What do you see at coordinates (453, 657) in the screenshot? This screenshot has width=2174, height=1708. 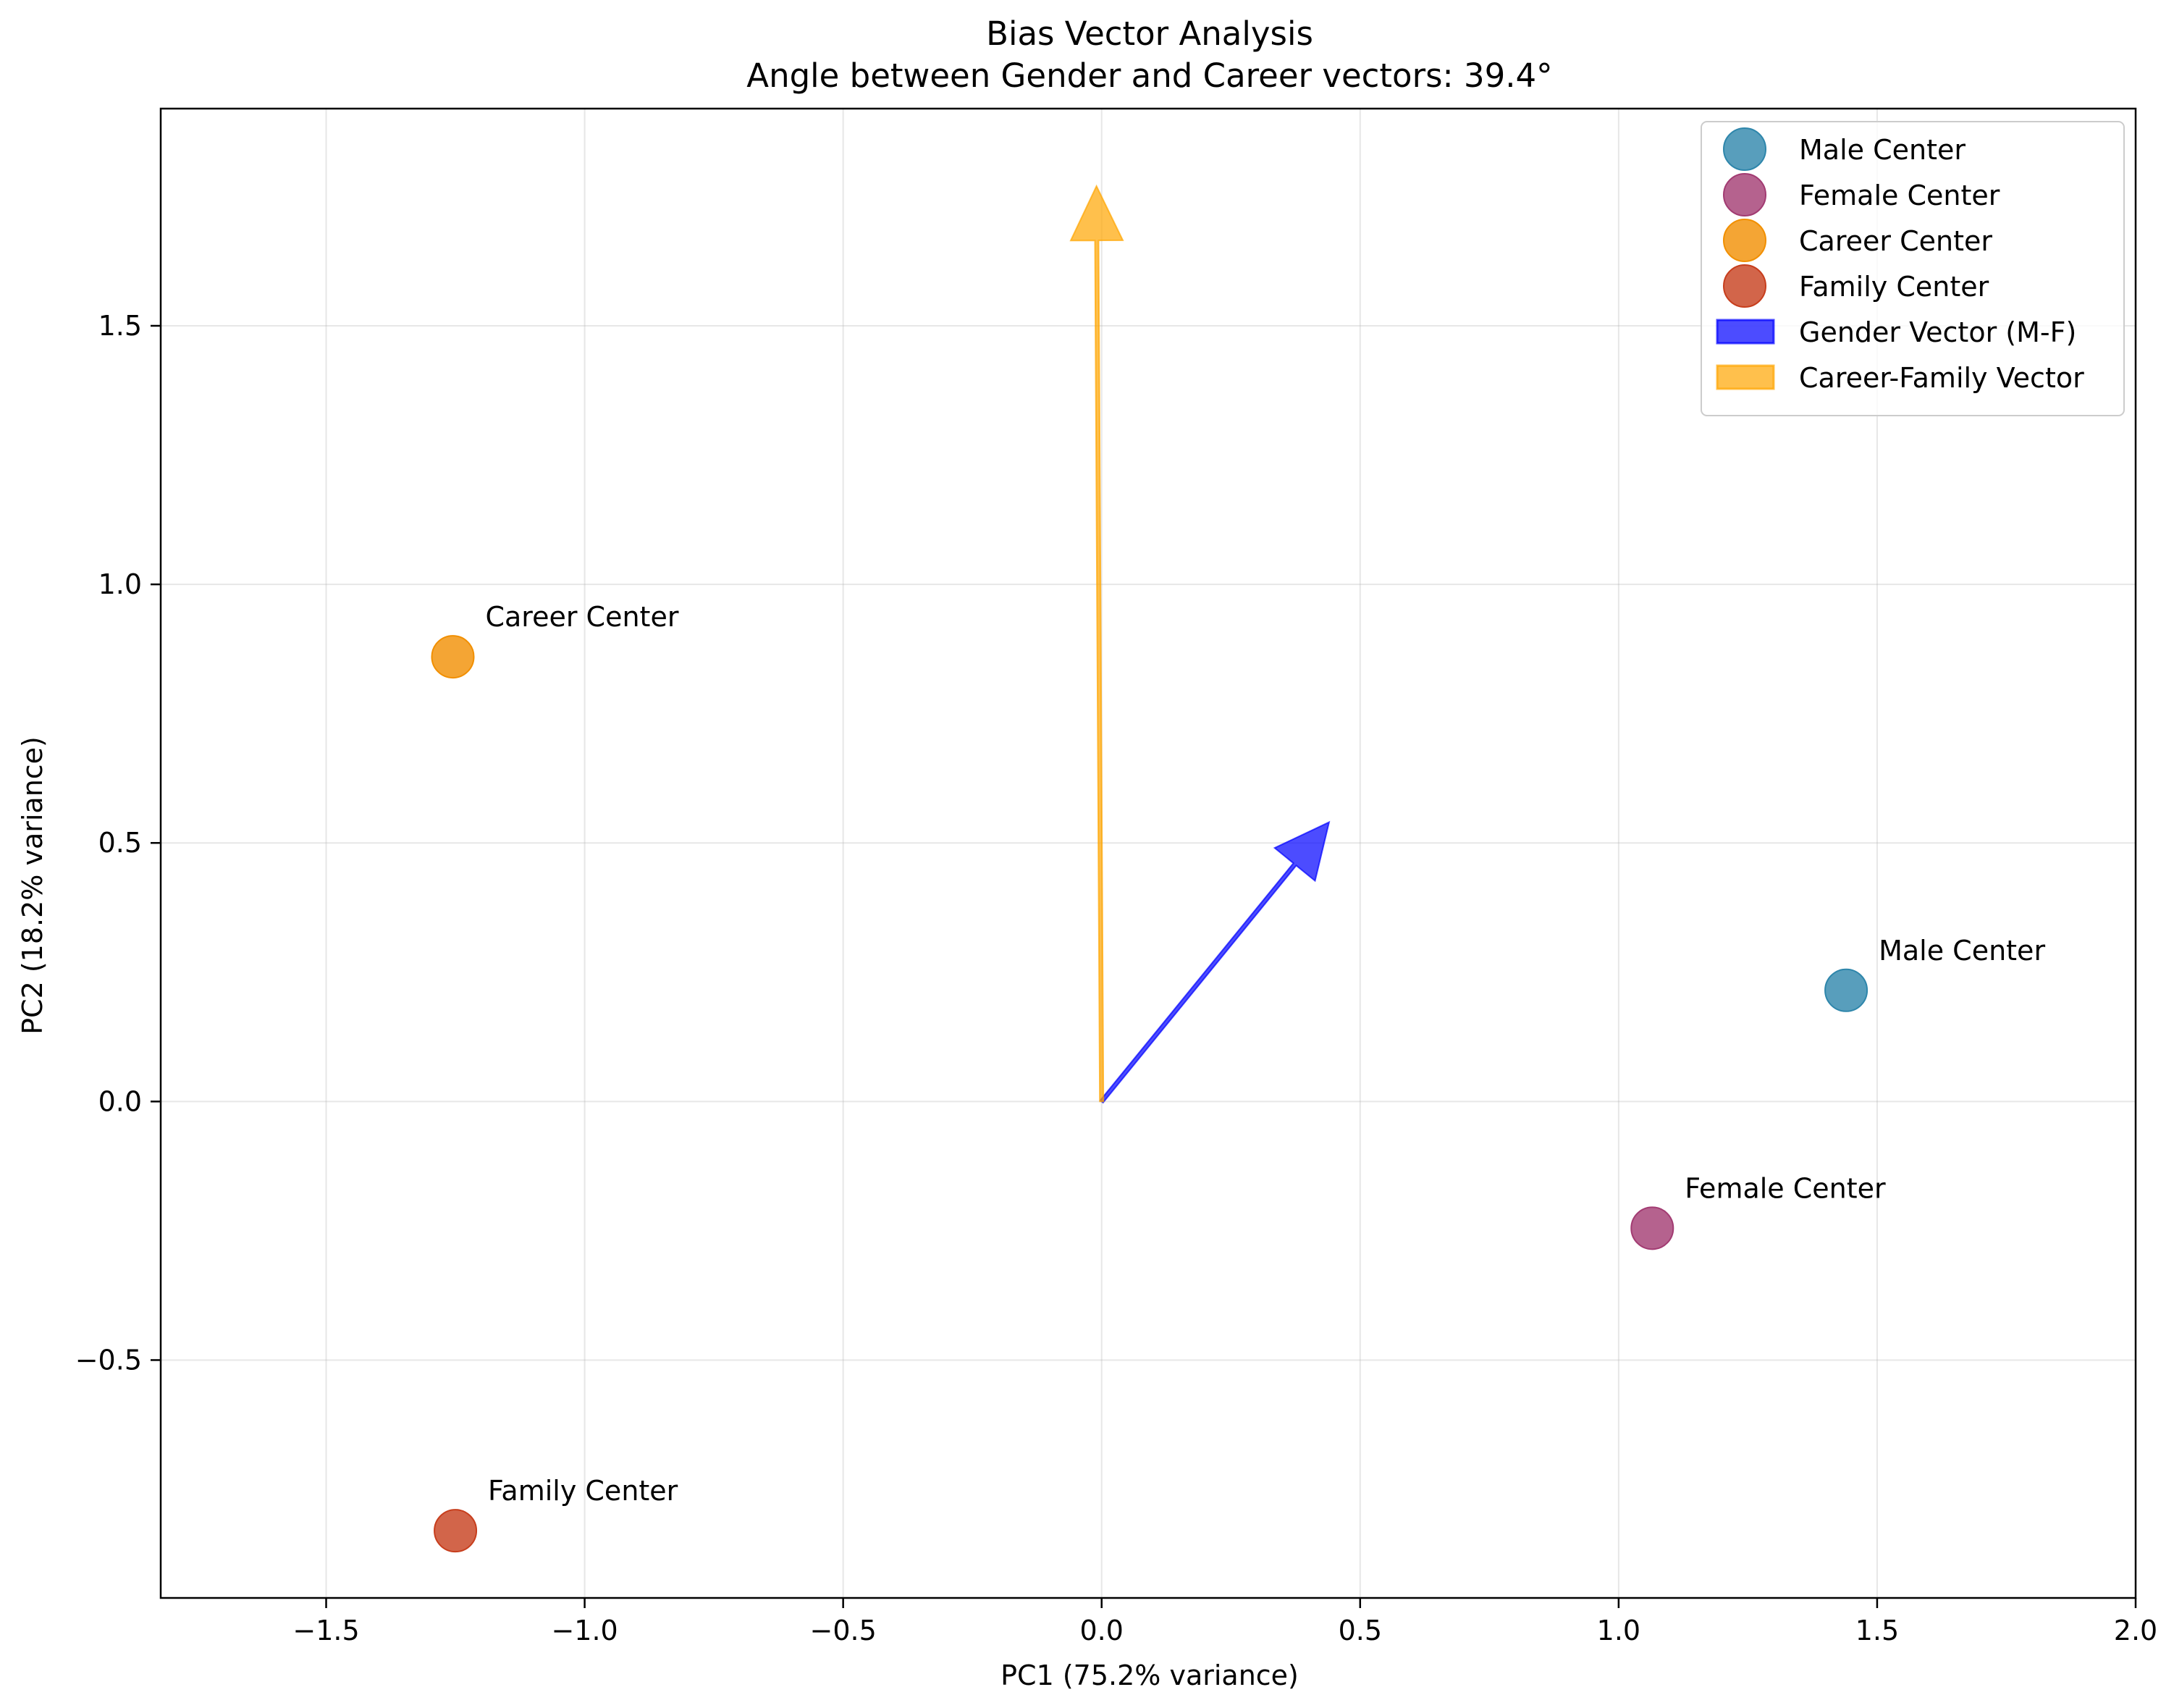 I see `career-center-point` at bounding box center [453, 657].